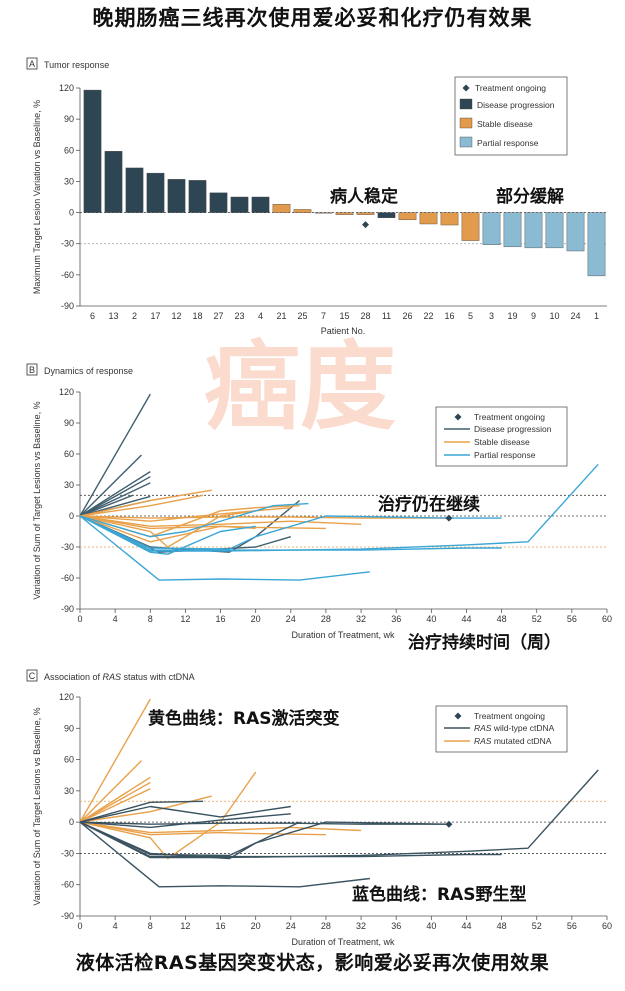  Describe the element at coordinates (431, 619) in the screenshot. I see `x-tick-label: 40` at that location.